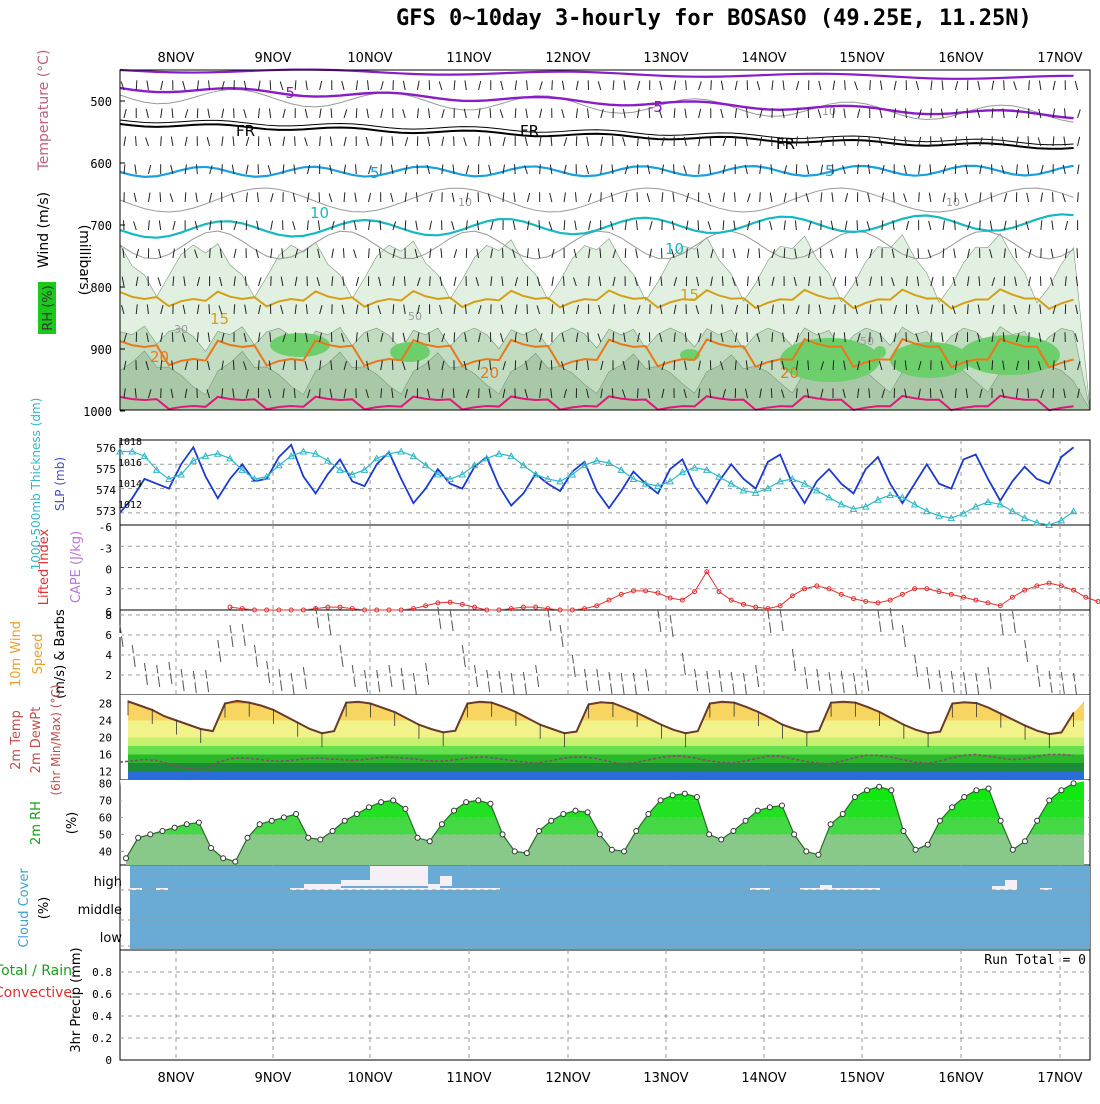  Describe the element at coordinates (84, 260) in the screenshot. I see `ylabel-millibars: (millibars)` at that location.